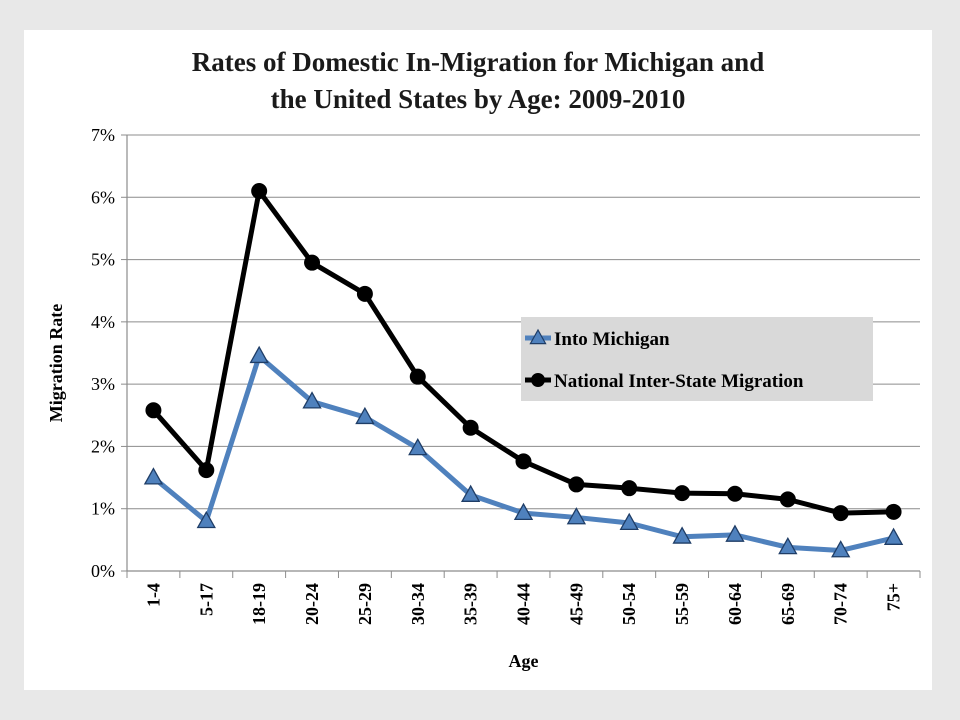  What do you see at coordinates (682, 604) in the screenshot?
I see `x-tick-label: 55-59` at bounding box center [682, 604].